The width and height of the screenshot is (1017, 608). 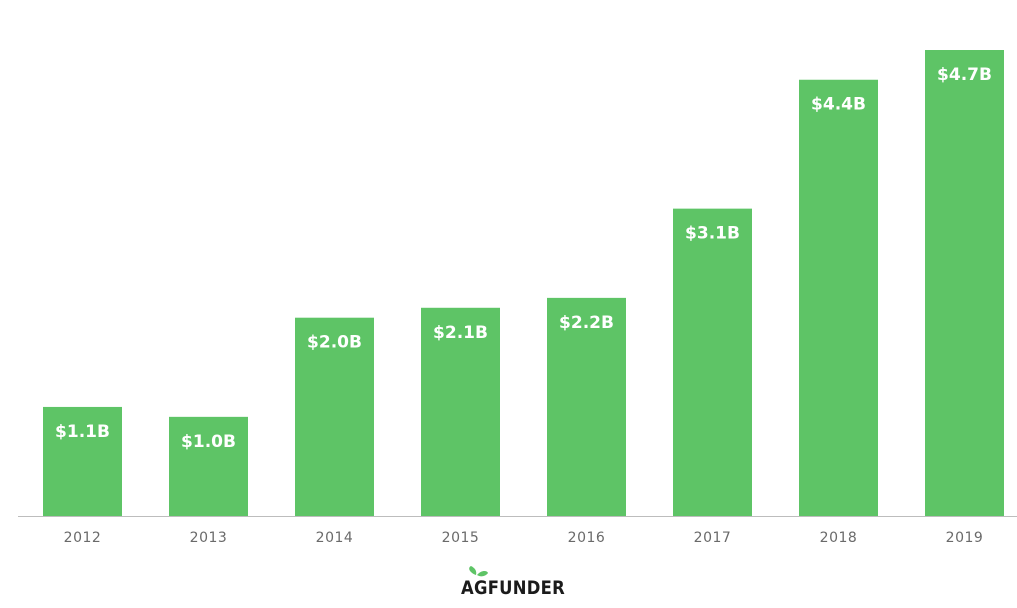 What do you see at coordinates (839, 538) in the screenshot?
I see `x-tick-label: 2018` at bounding box center [839, 538].